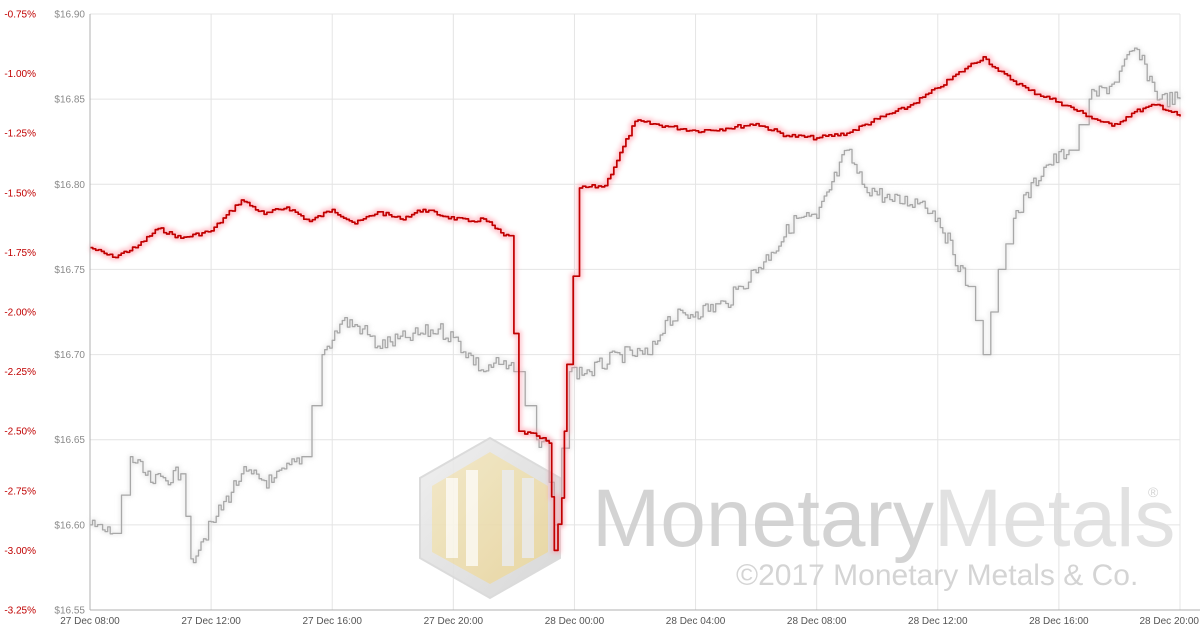  Describe the element at coordinates (20, 611) in the screenshot. I see `left-axis-tick: -3.25%` at that location.